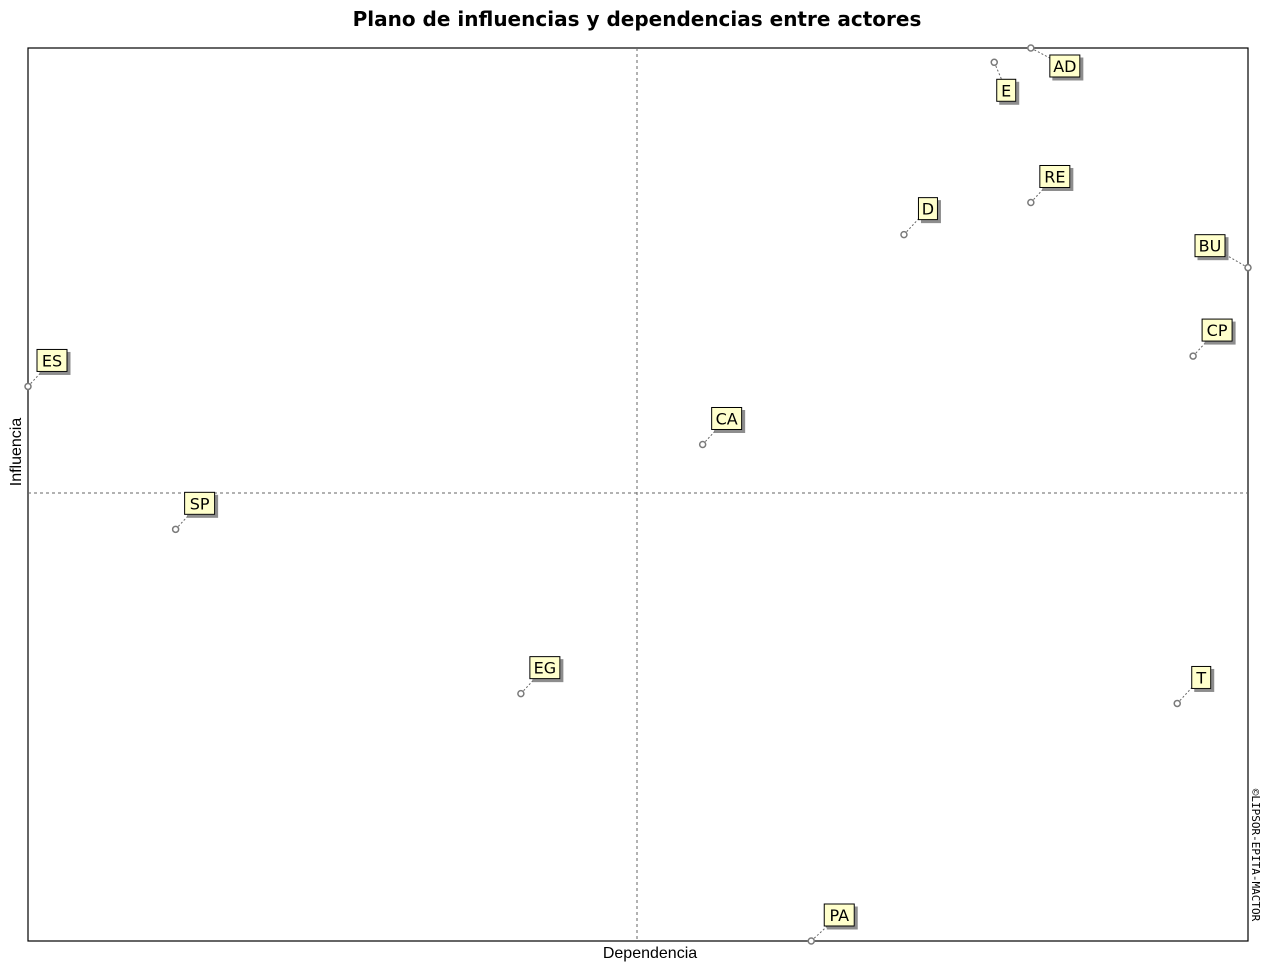 The height and width of the screenshot is (963, 1271). I want to click on point-label: EG, so click(545, 668).